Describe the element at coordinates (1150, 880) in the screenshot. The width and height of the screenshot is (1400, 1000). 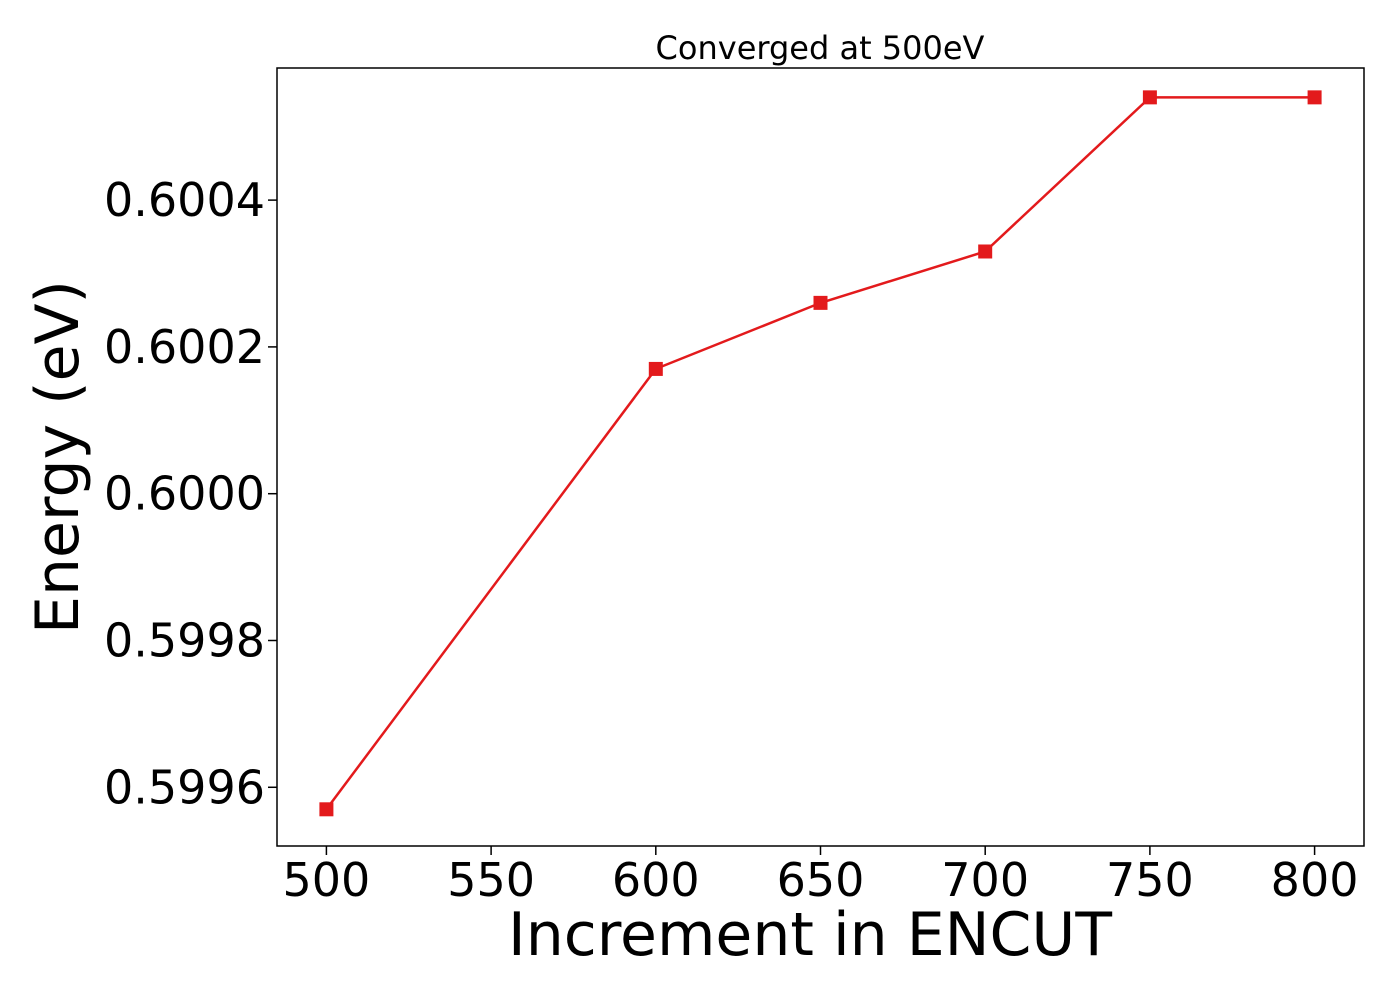
I see `x-tick-label: 750` at that location.